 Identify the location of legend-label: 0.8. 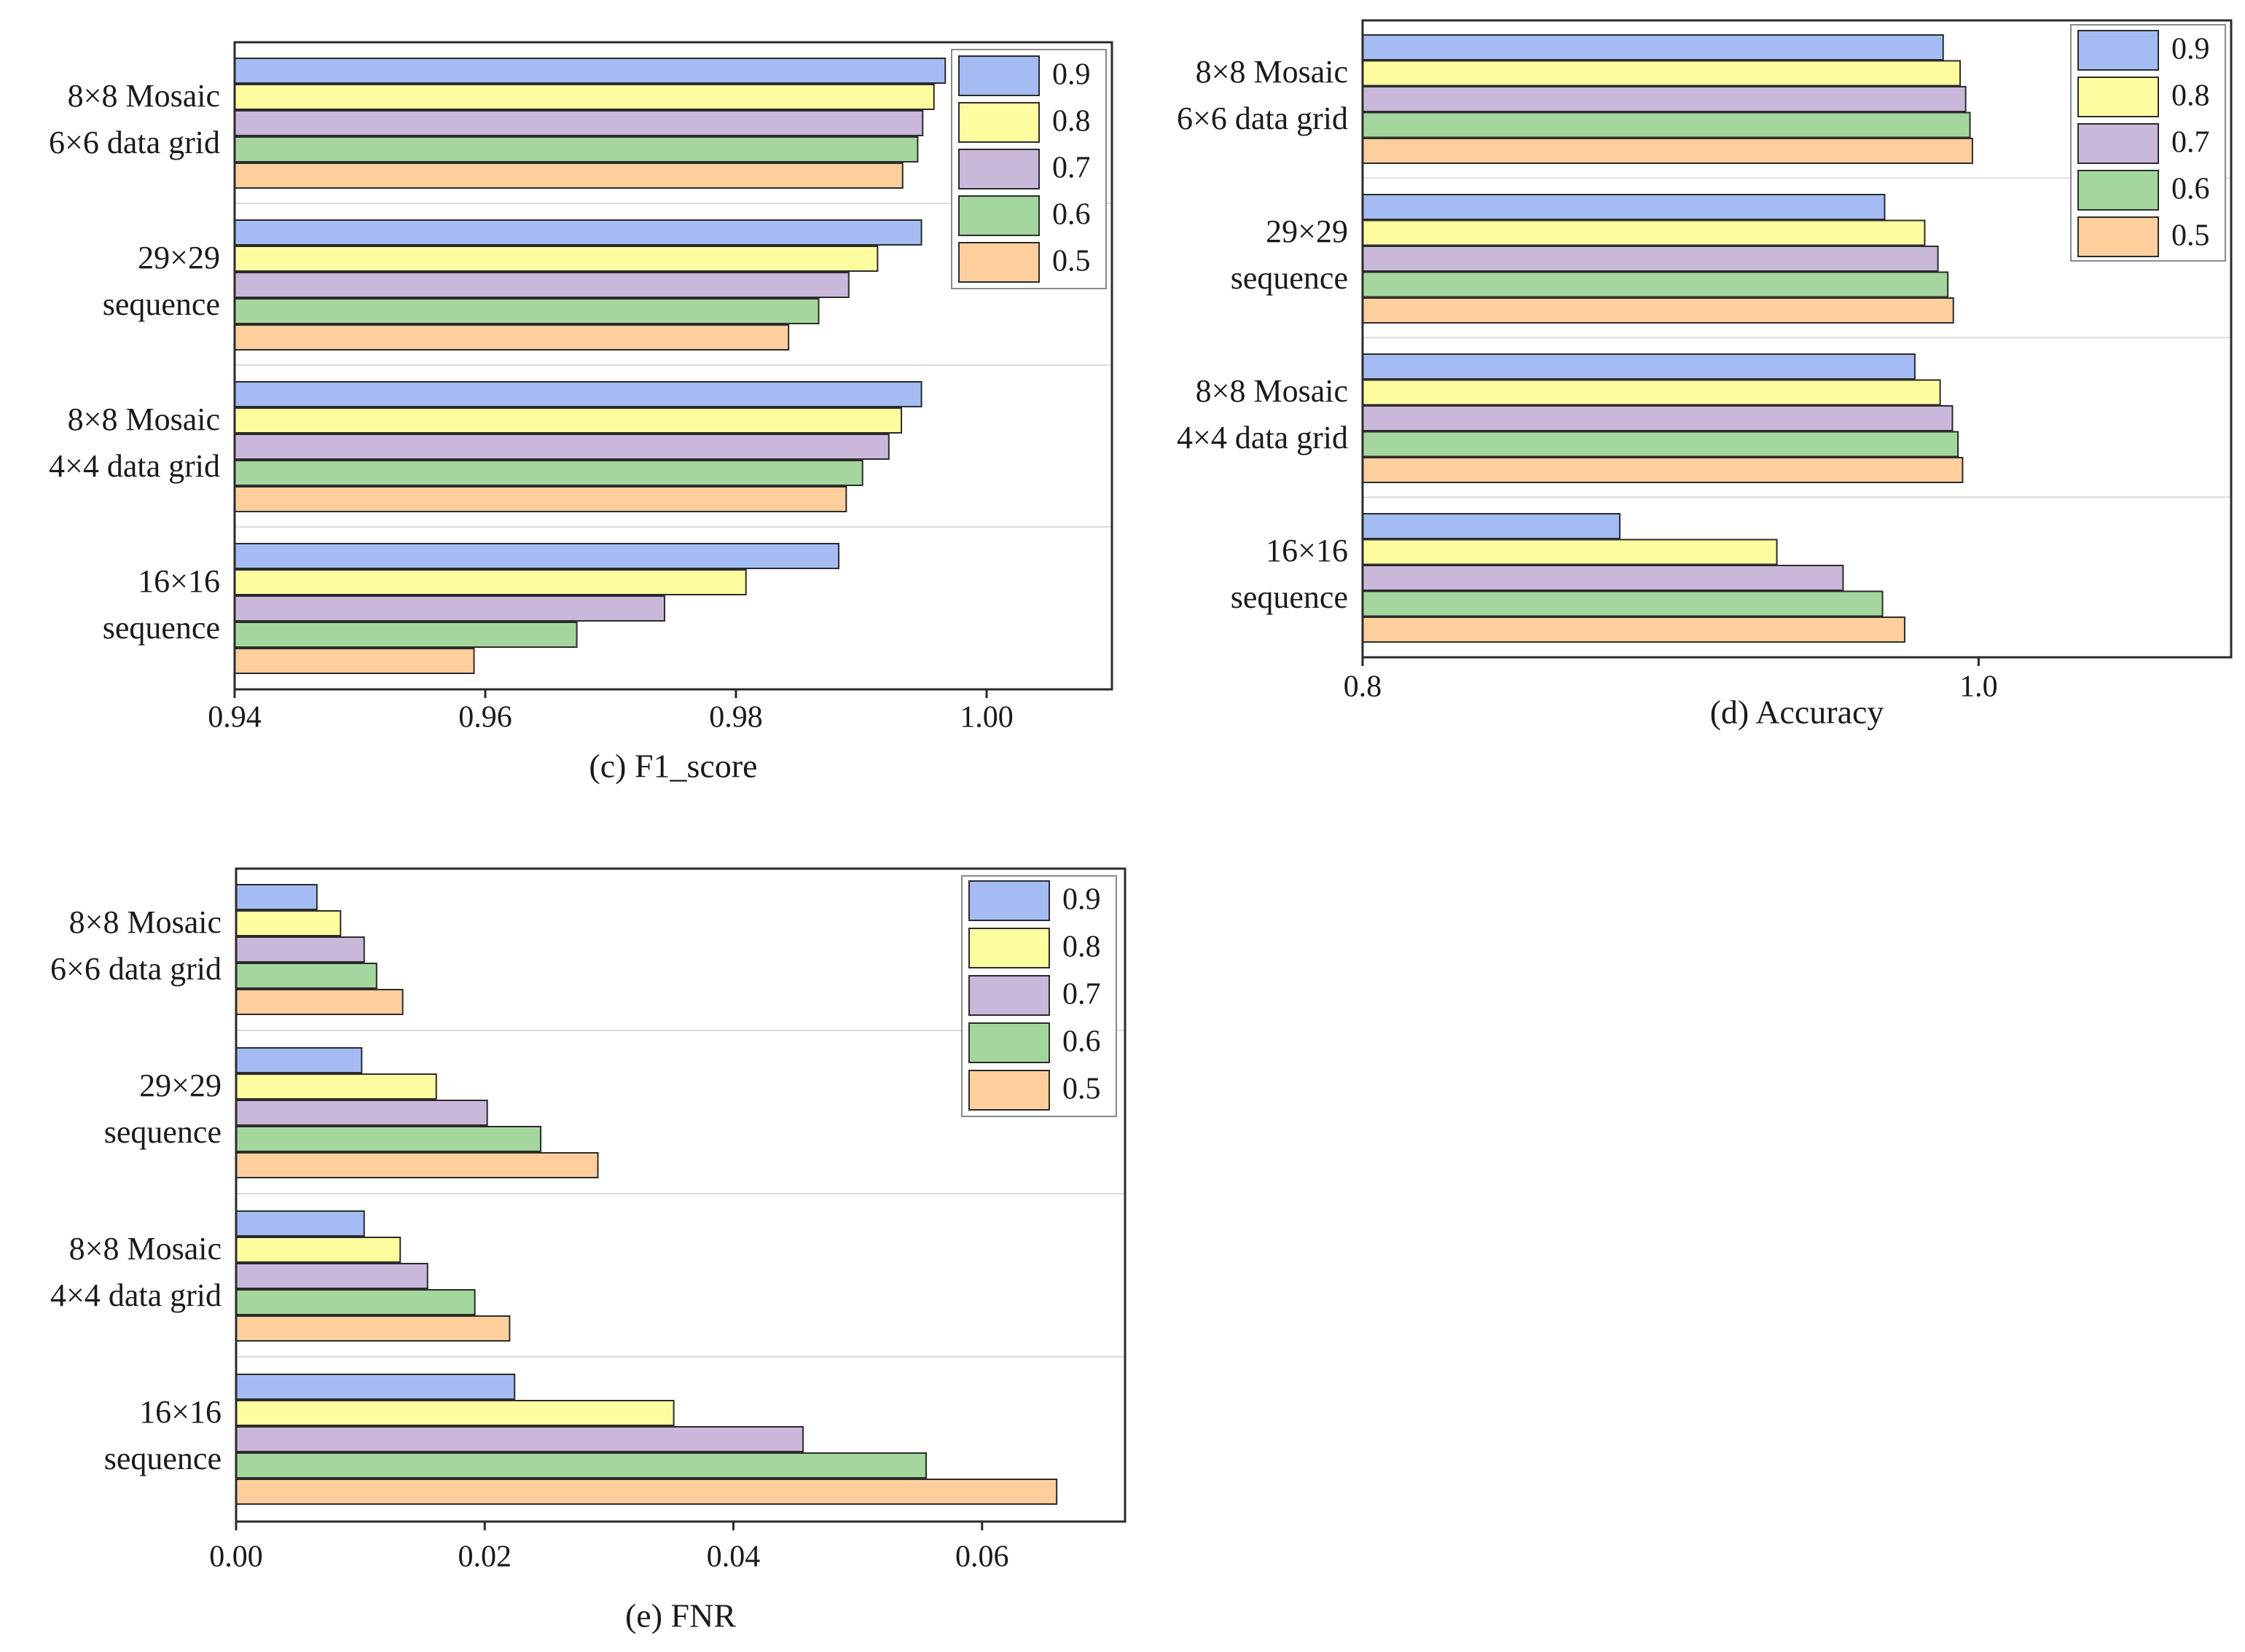
(1071, 121).